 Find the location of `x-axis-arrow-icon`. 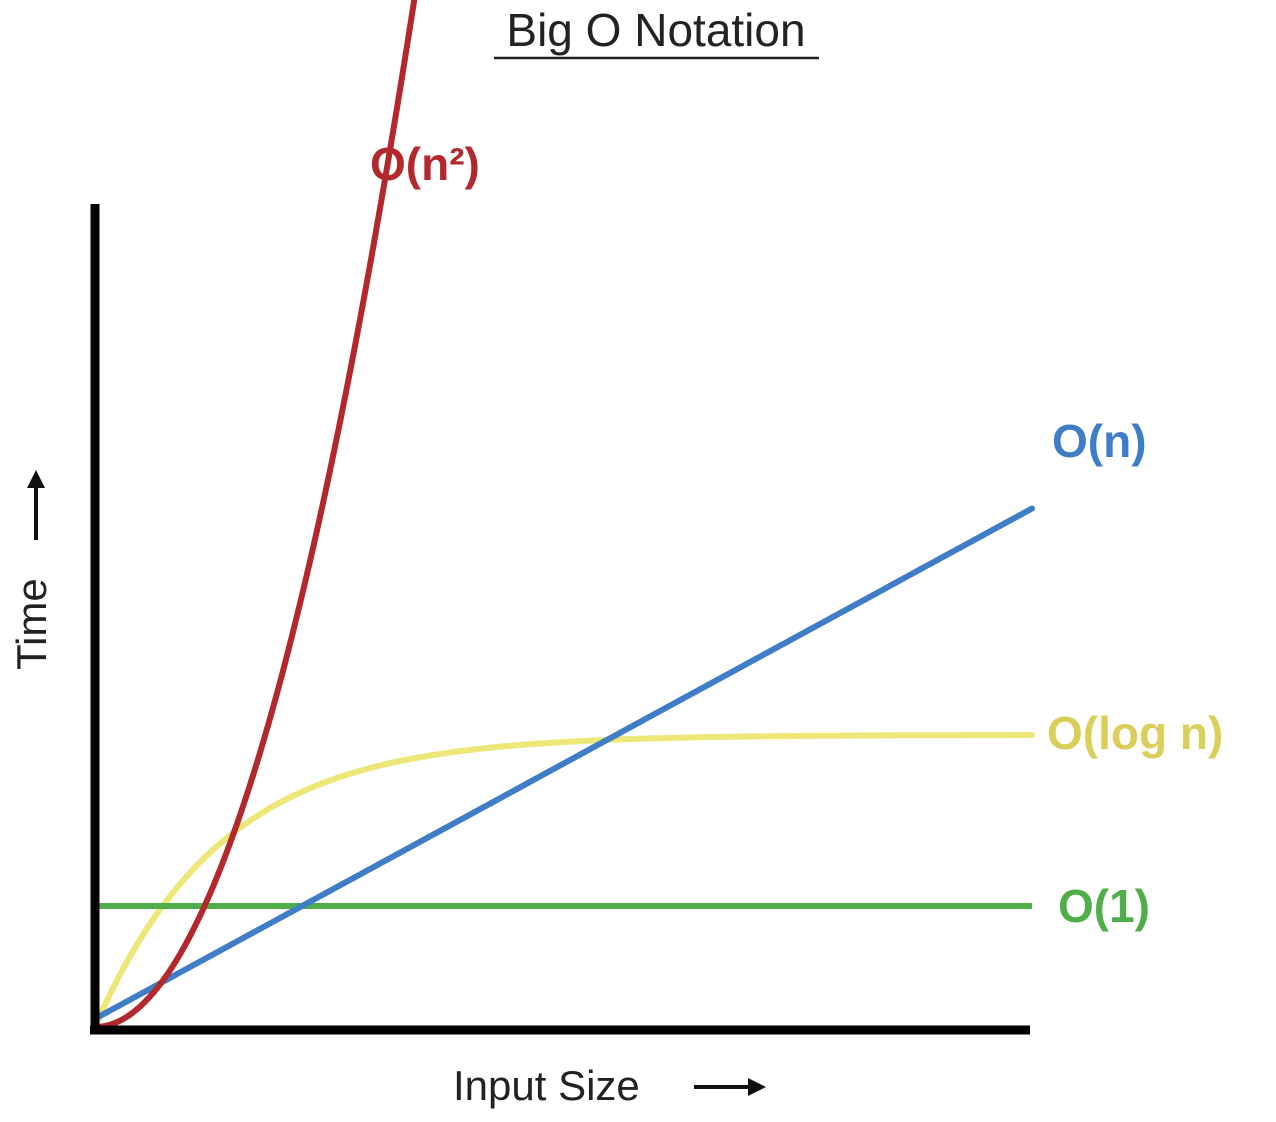

x-axis-arrow-icon is located at coordinates (730, 1087).